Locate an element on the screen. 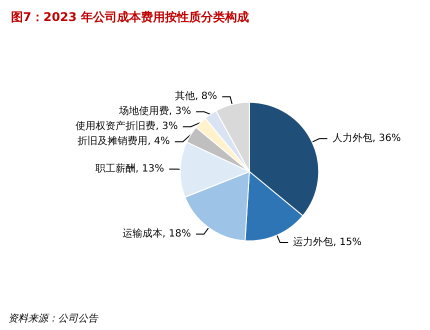  slice-label: 职工薪酬, 13% is located at coordinates (130, 168).